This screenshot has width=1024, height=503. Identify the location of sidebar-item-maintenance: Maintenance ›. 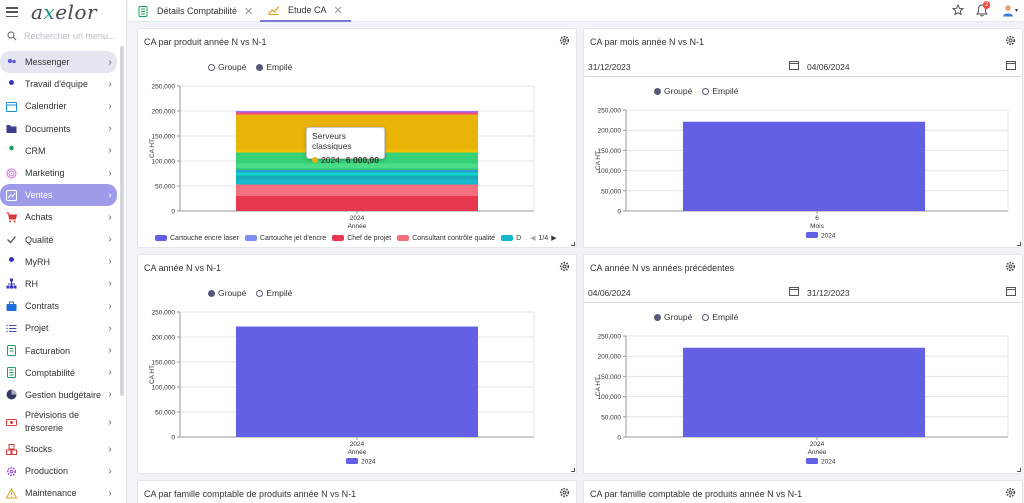
(58, 492).